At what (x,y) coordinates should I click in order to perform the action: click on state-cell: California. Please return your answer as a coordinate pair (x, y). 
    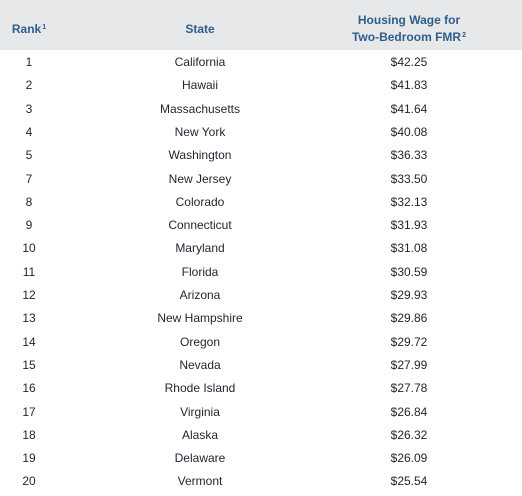
    Looking at the image, I should click on (200, 62).